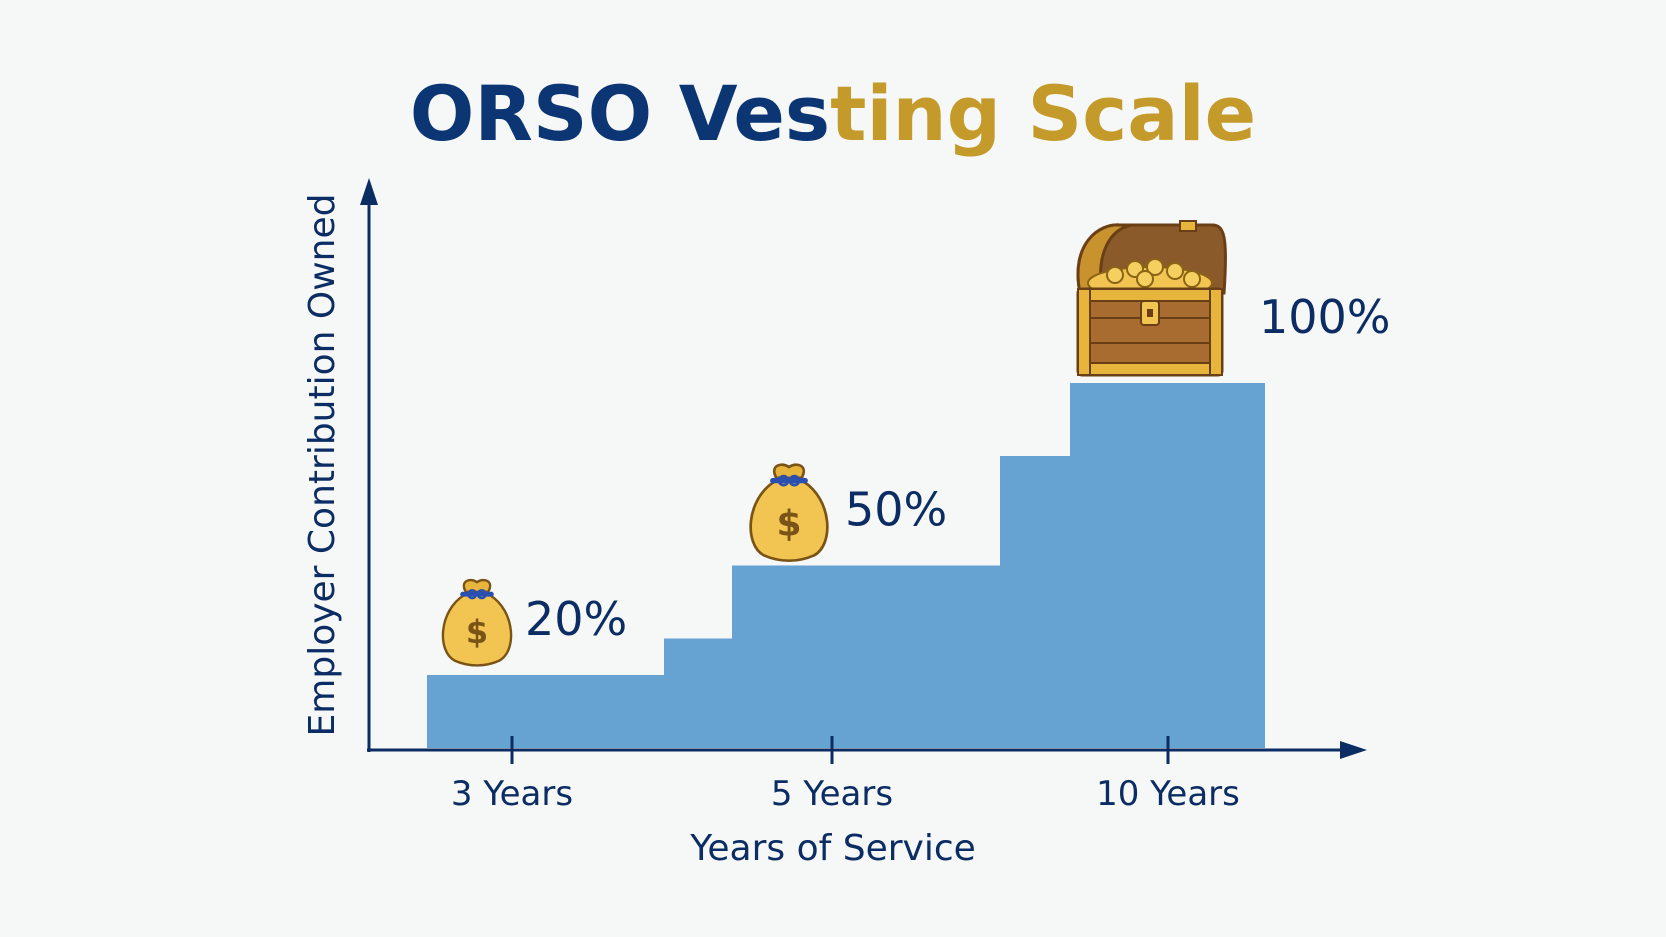 Image resolution: width=1666 pixels, height=937 pixels. Describe the element at coordinates (832, 794) in the screenshot. I see `x-tick-label: 5 Years` at that location.